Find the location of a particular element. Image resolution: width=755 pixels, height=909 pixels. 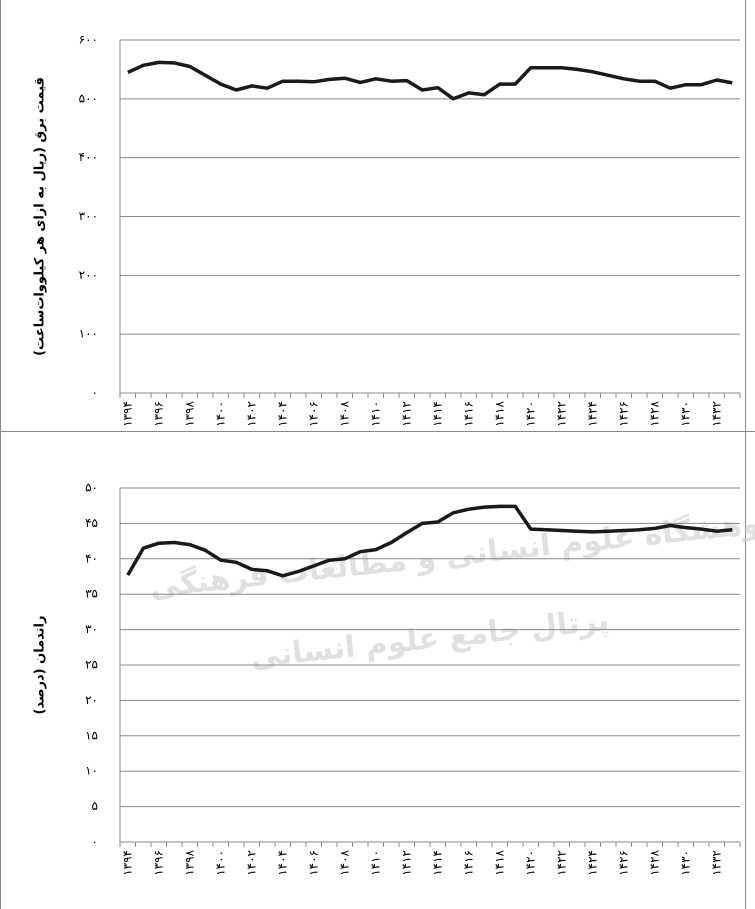

y-axis-title: قیمت برق (ریال به ازای هر کیلووات‌ساعت) is located at coordinates (40, 216).